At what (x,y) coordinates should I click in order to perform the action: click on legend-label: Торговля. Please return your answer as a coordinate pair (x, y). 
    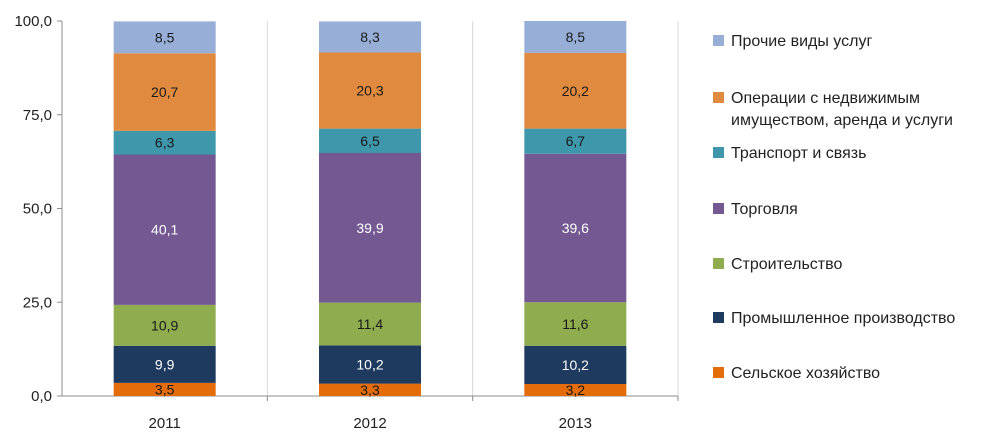
    Looking at the image, I should click on (764, 209).